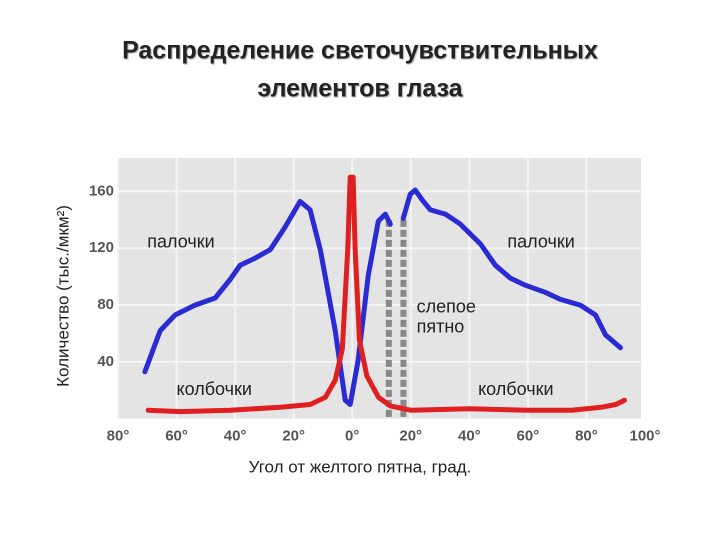 This screenshot has height=540, width=720. Describe the element at coordinates (101, 247) in the screenshot. I see `y-tick-label: 120` at that location.